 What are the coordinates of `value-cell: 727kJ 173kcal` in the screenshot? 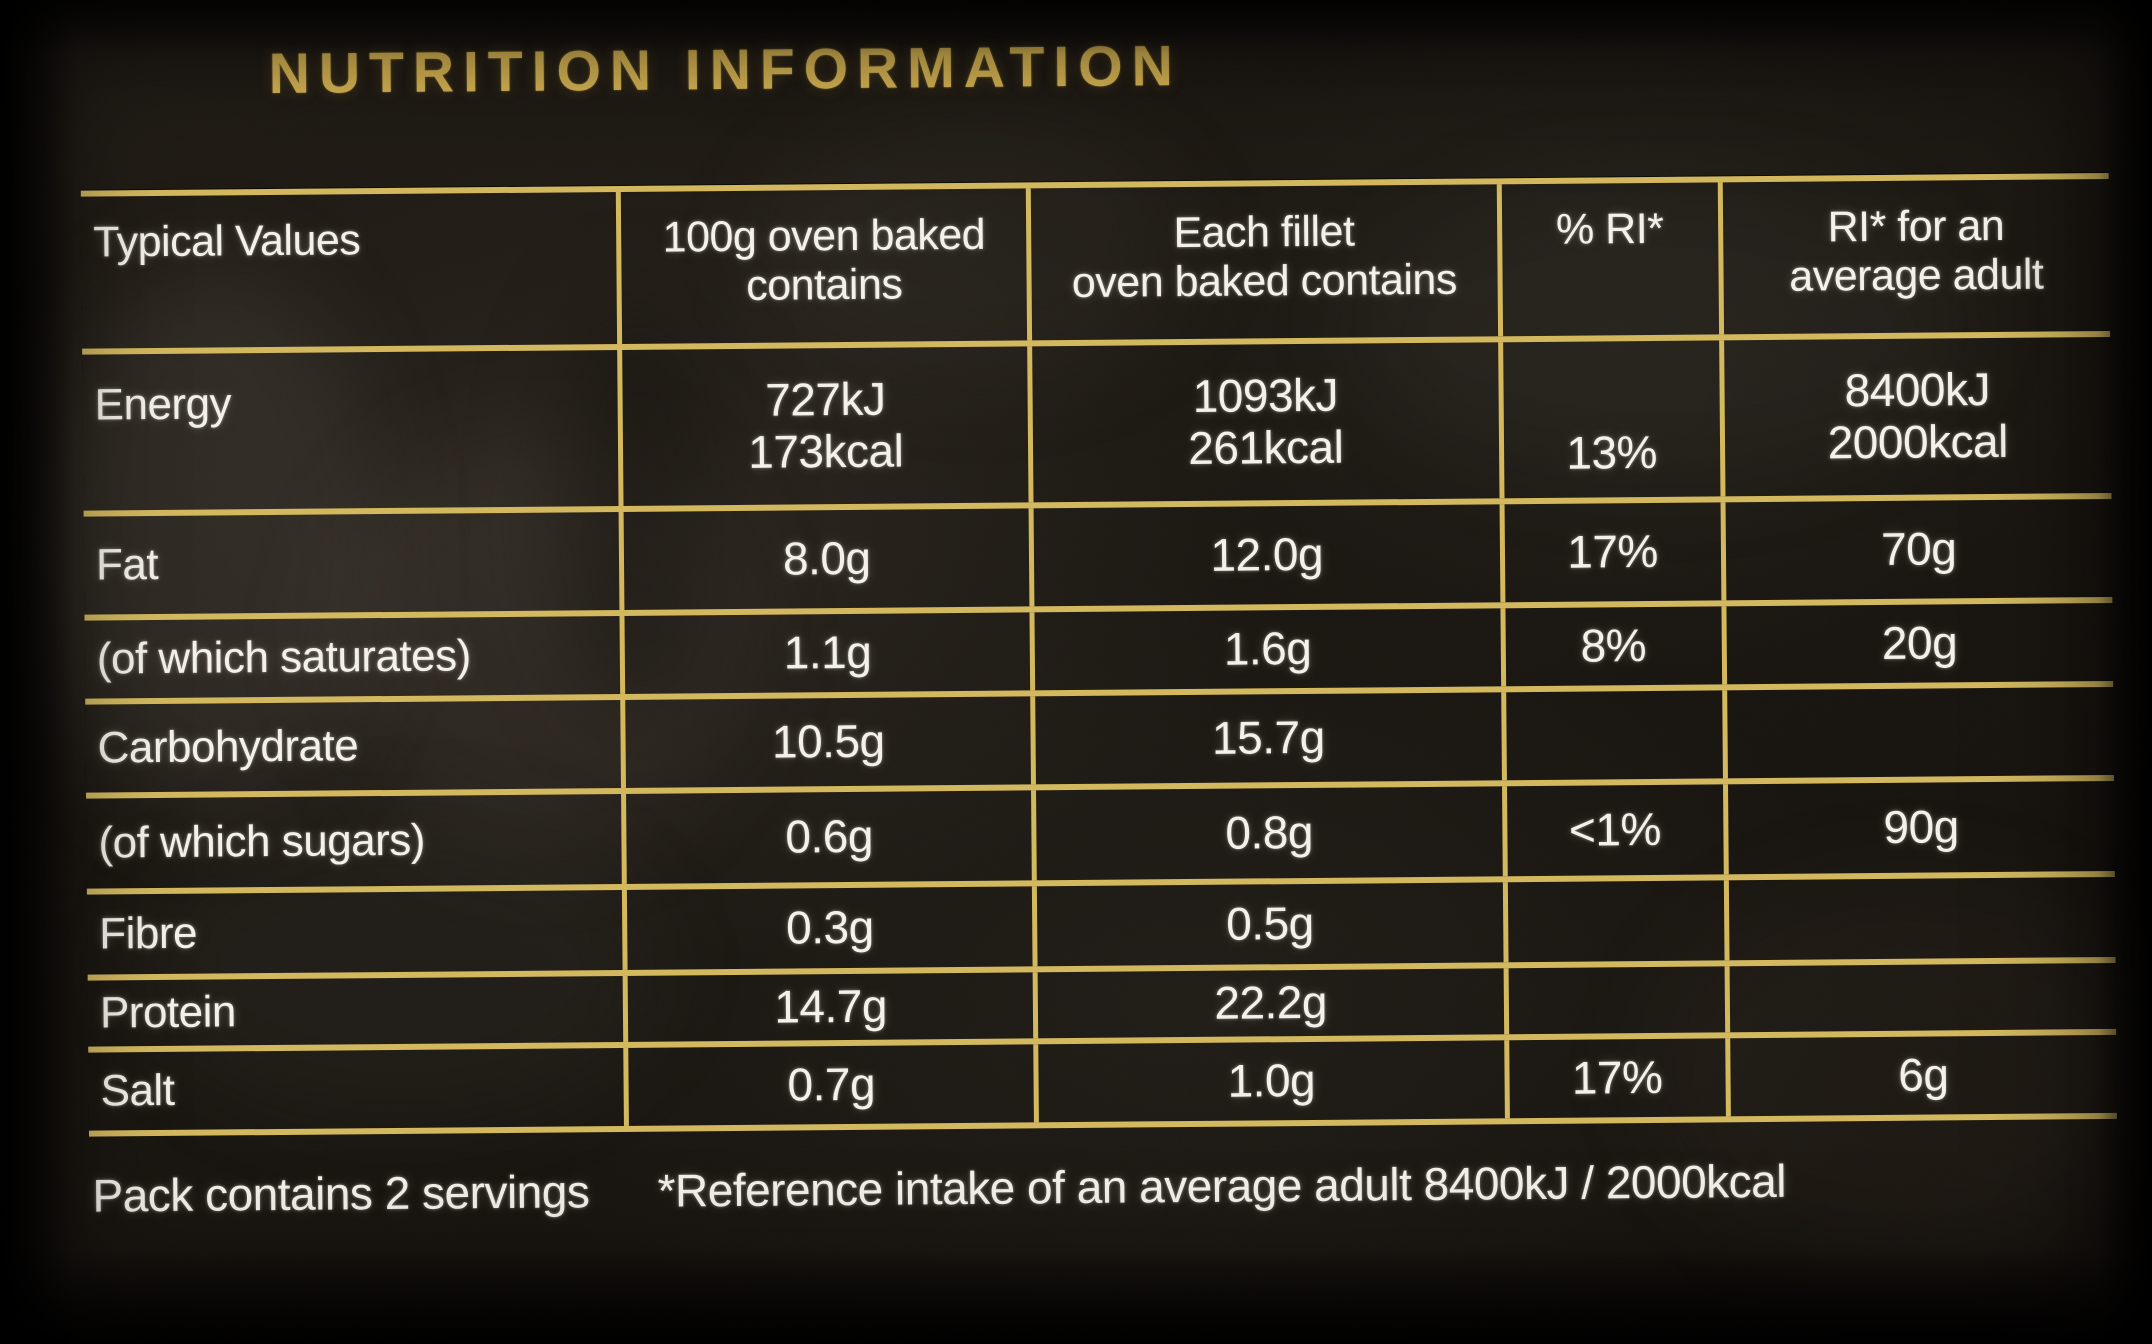 It's located at (823, 426).